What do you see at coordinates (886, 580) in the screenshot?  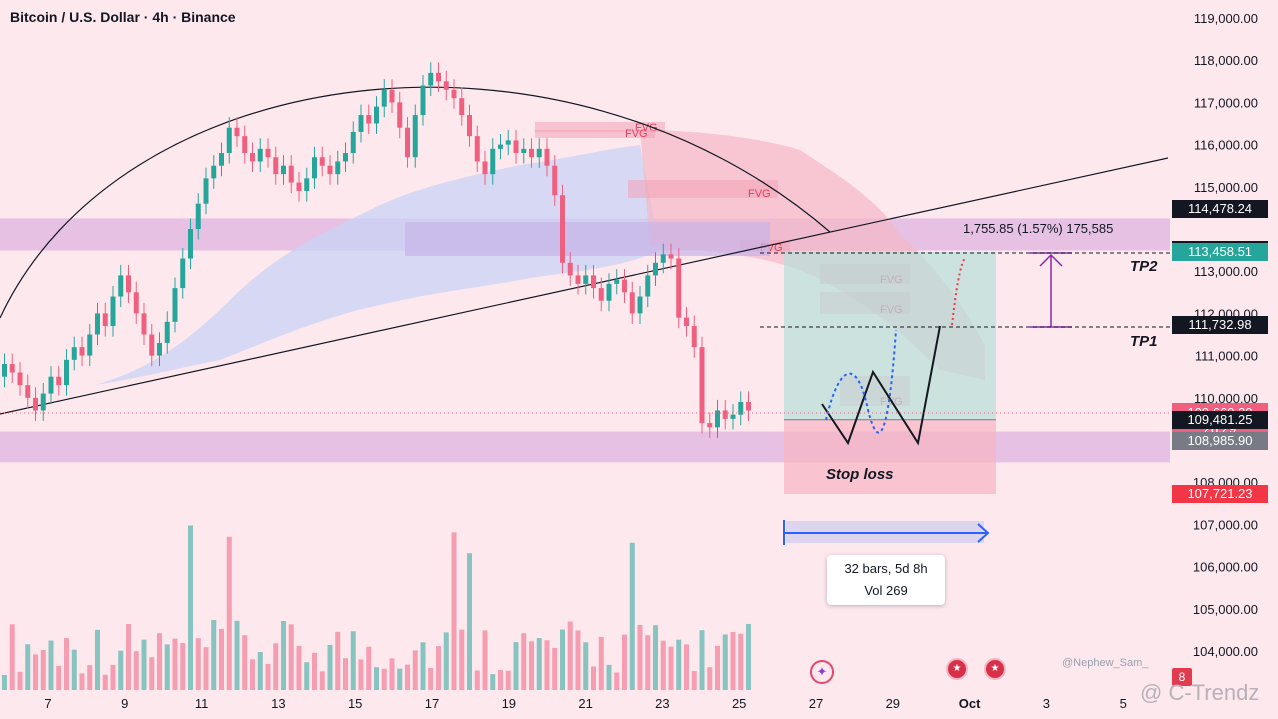 I see `range-stats-box: 32 bars, 5d 8h Vol 269` at bounding box center [886, 580].